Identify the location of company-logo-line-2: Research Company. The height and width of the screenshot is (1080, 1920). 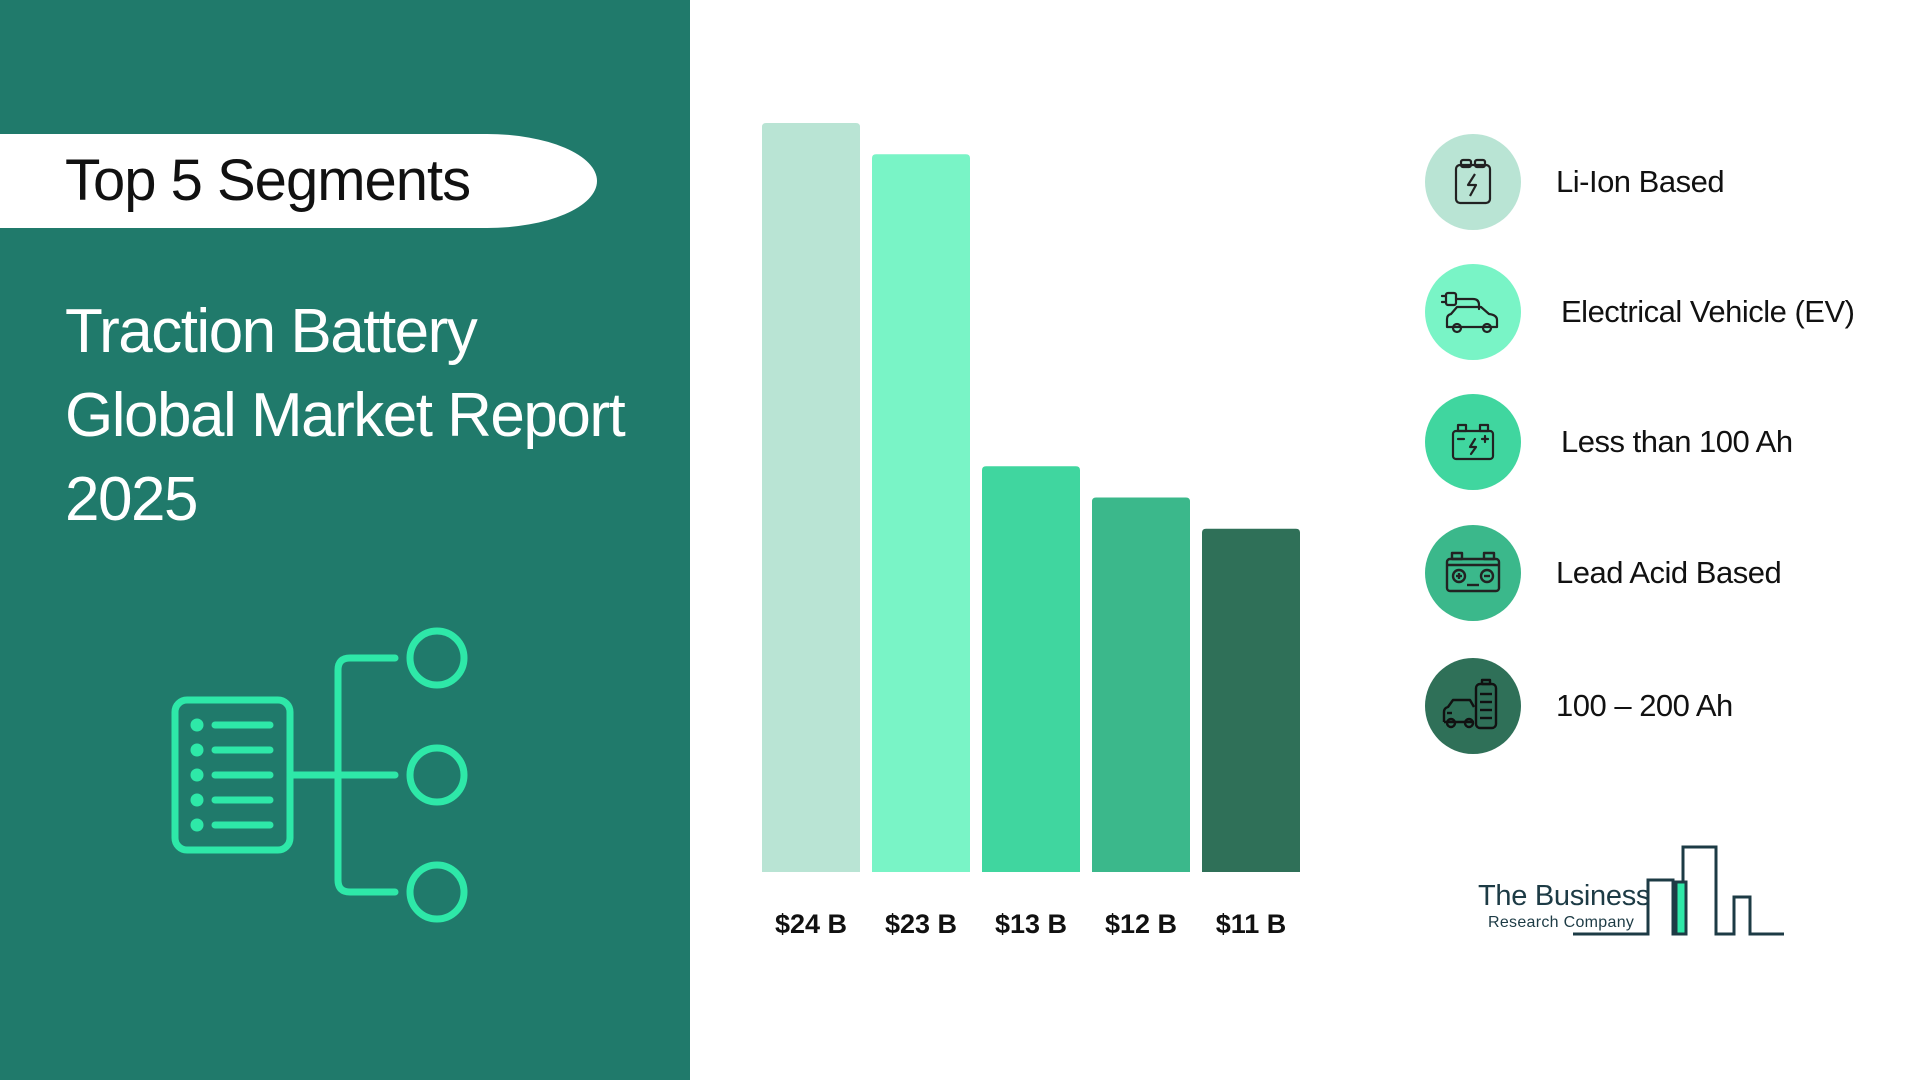
(1561, 922).